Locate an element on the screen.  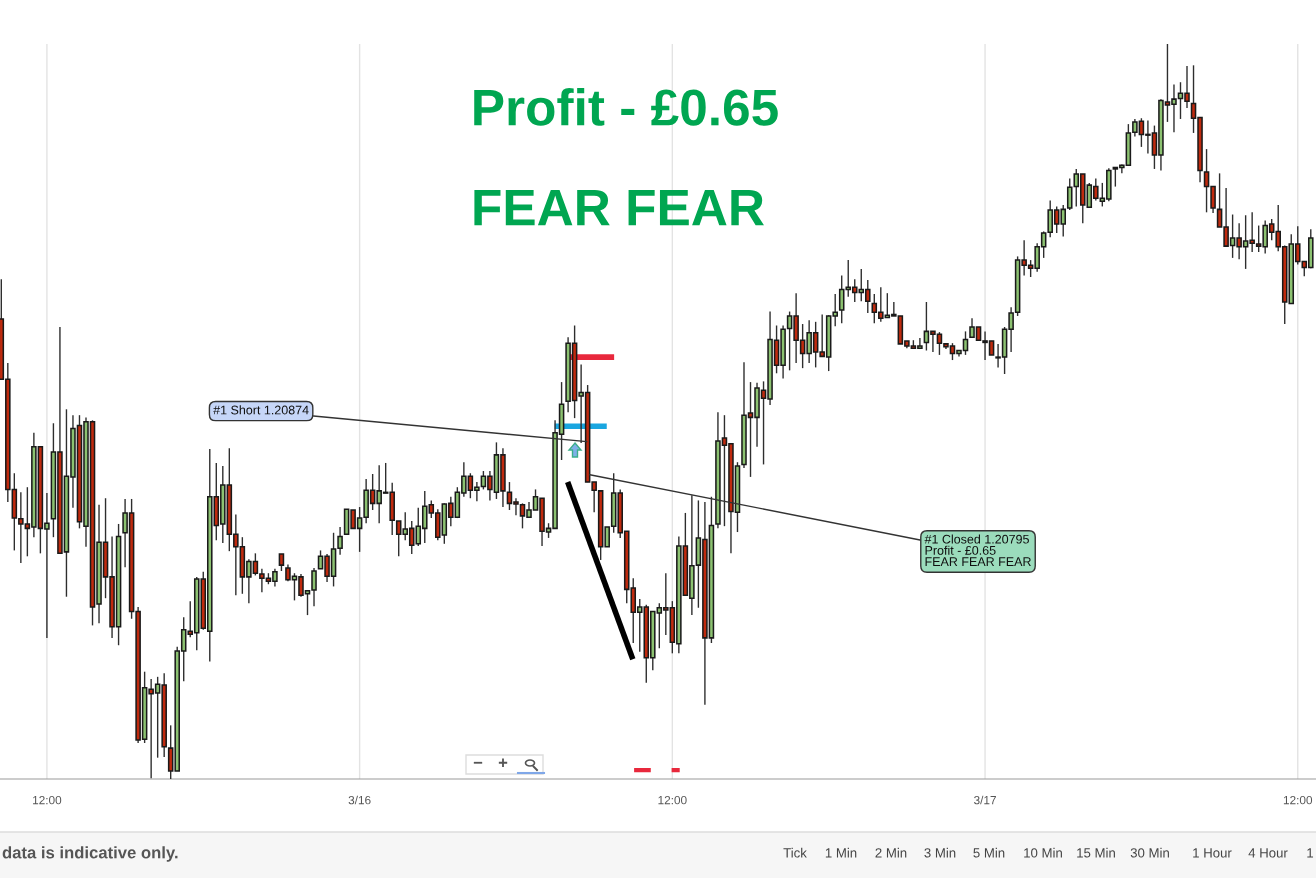
text: 15 Min is located at coordinates (1096, 852).